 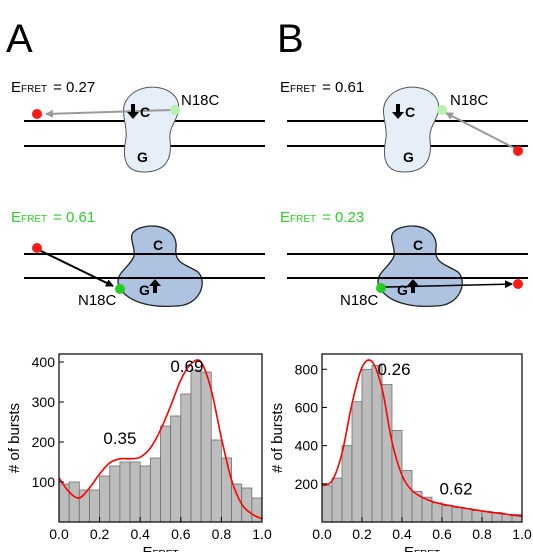 What do you see at coordinates (97, 300) in the screenshot?
I see `site-label-a-mid: N18C` at bounding box center [97, 300].